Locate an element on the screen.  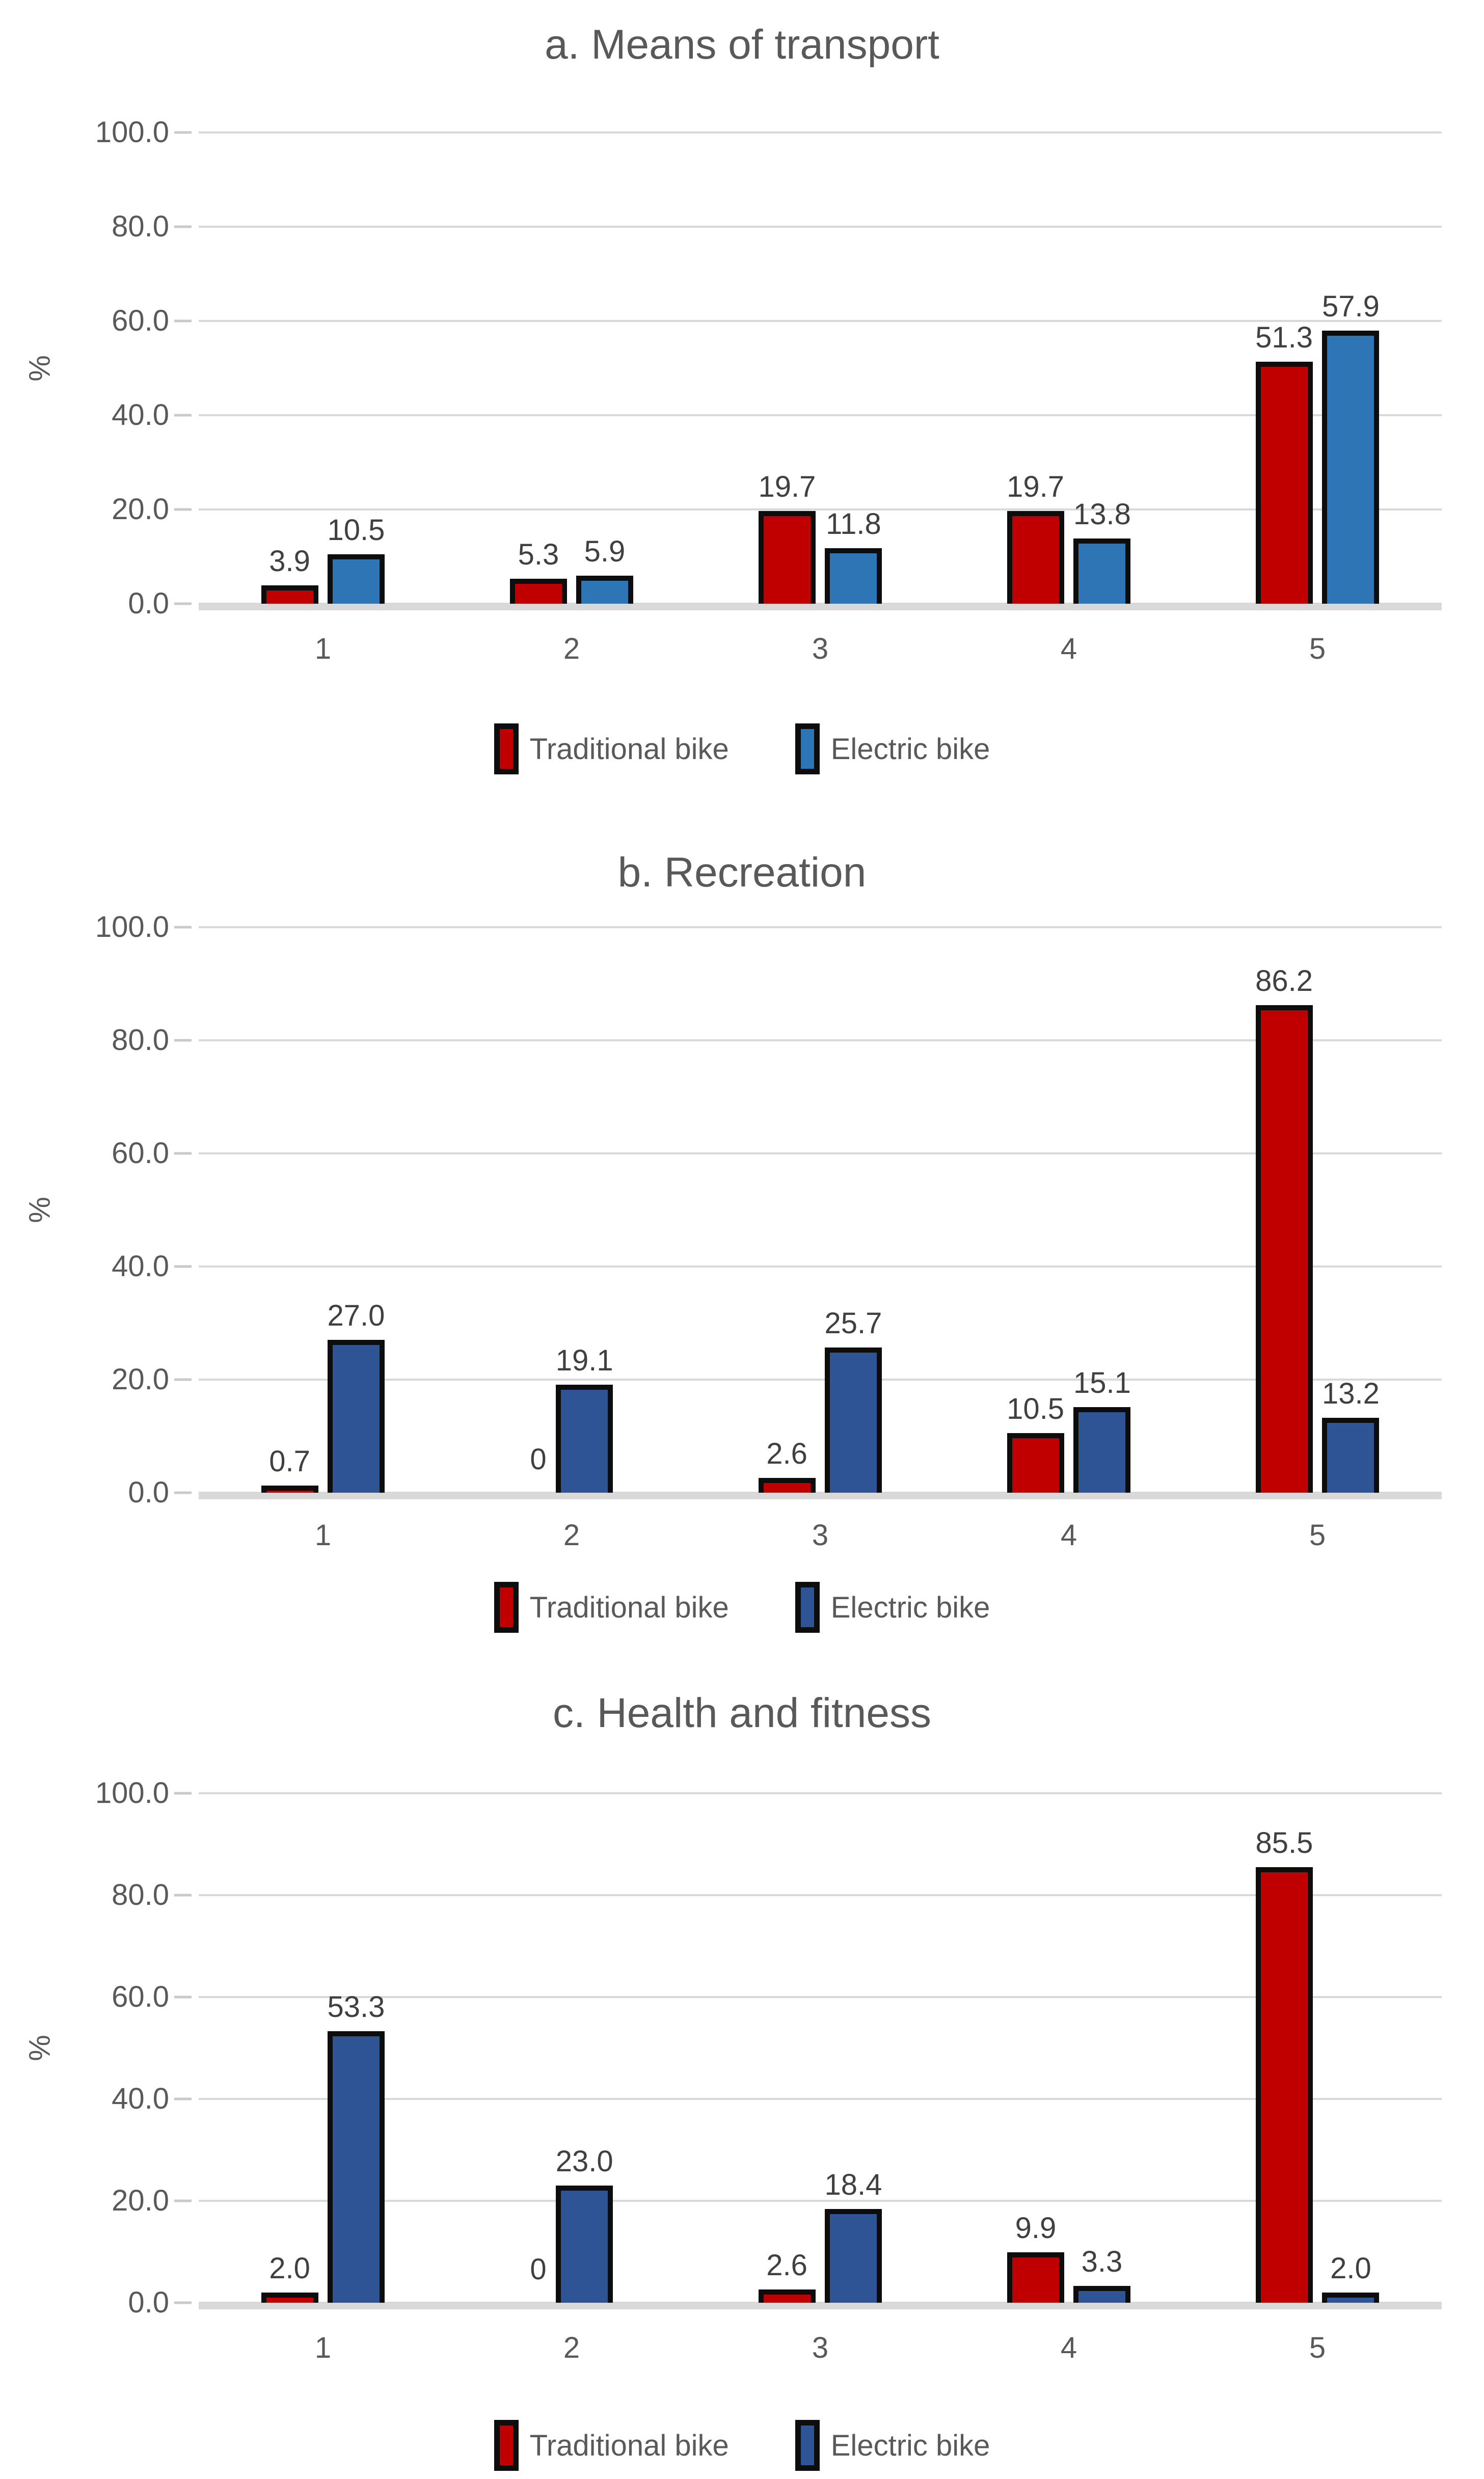
bar-value-label: 2.6 is located at coordinates (786, 2265).